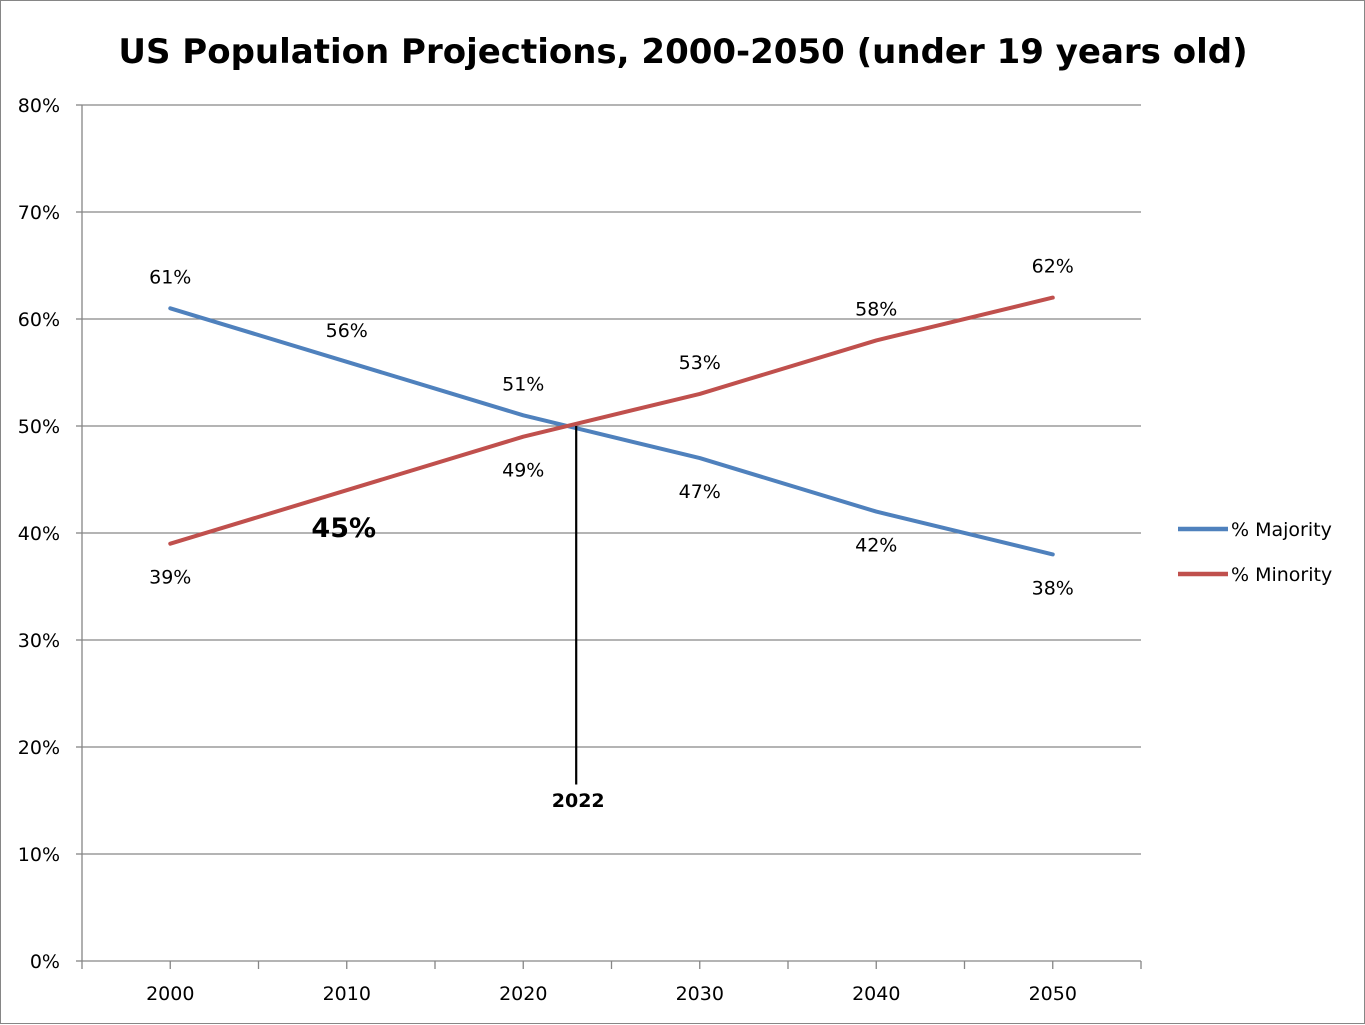  Describe the element at coordinates (1053, 588) in the screenshot. I see `data-label: 38%` at that location.